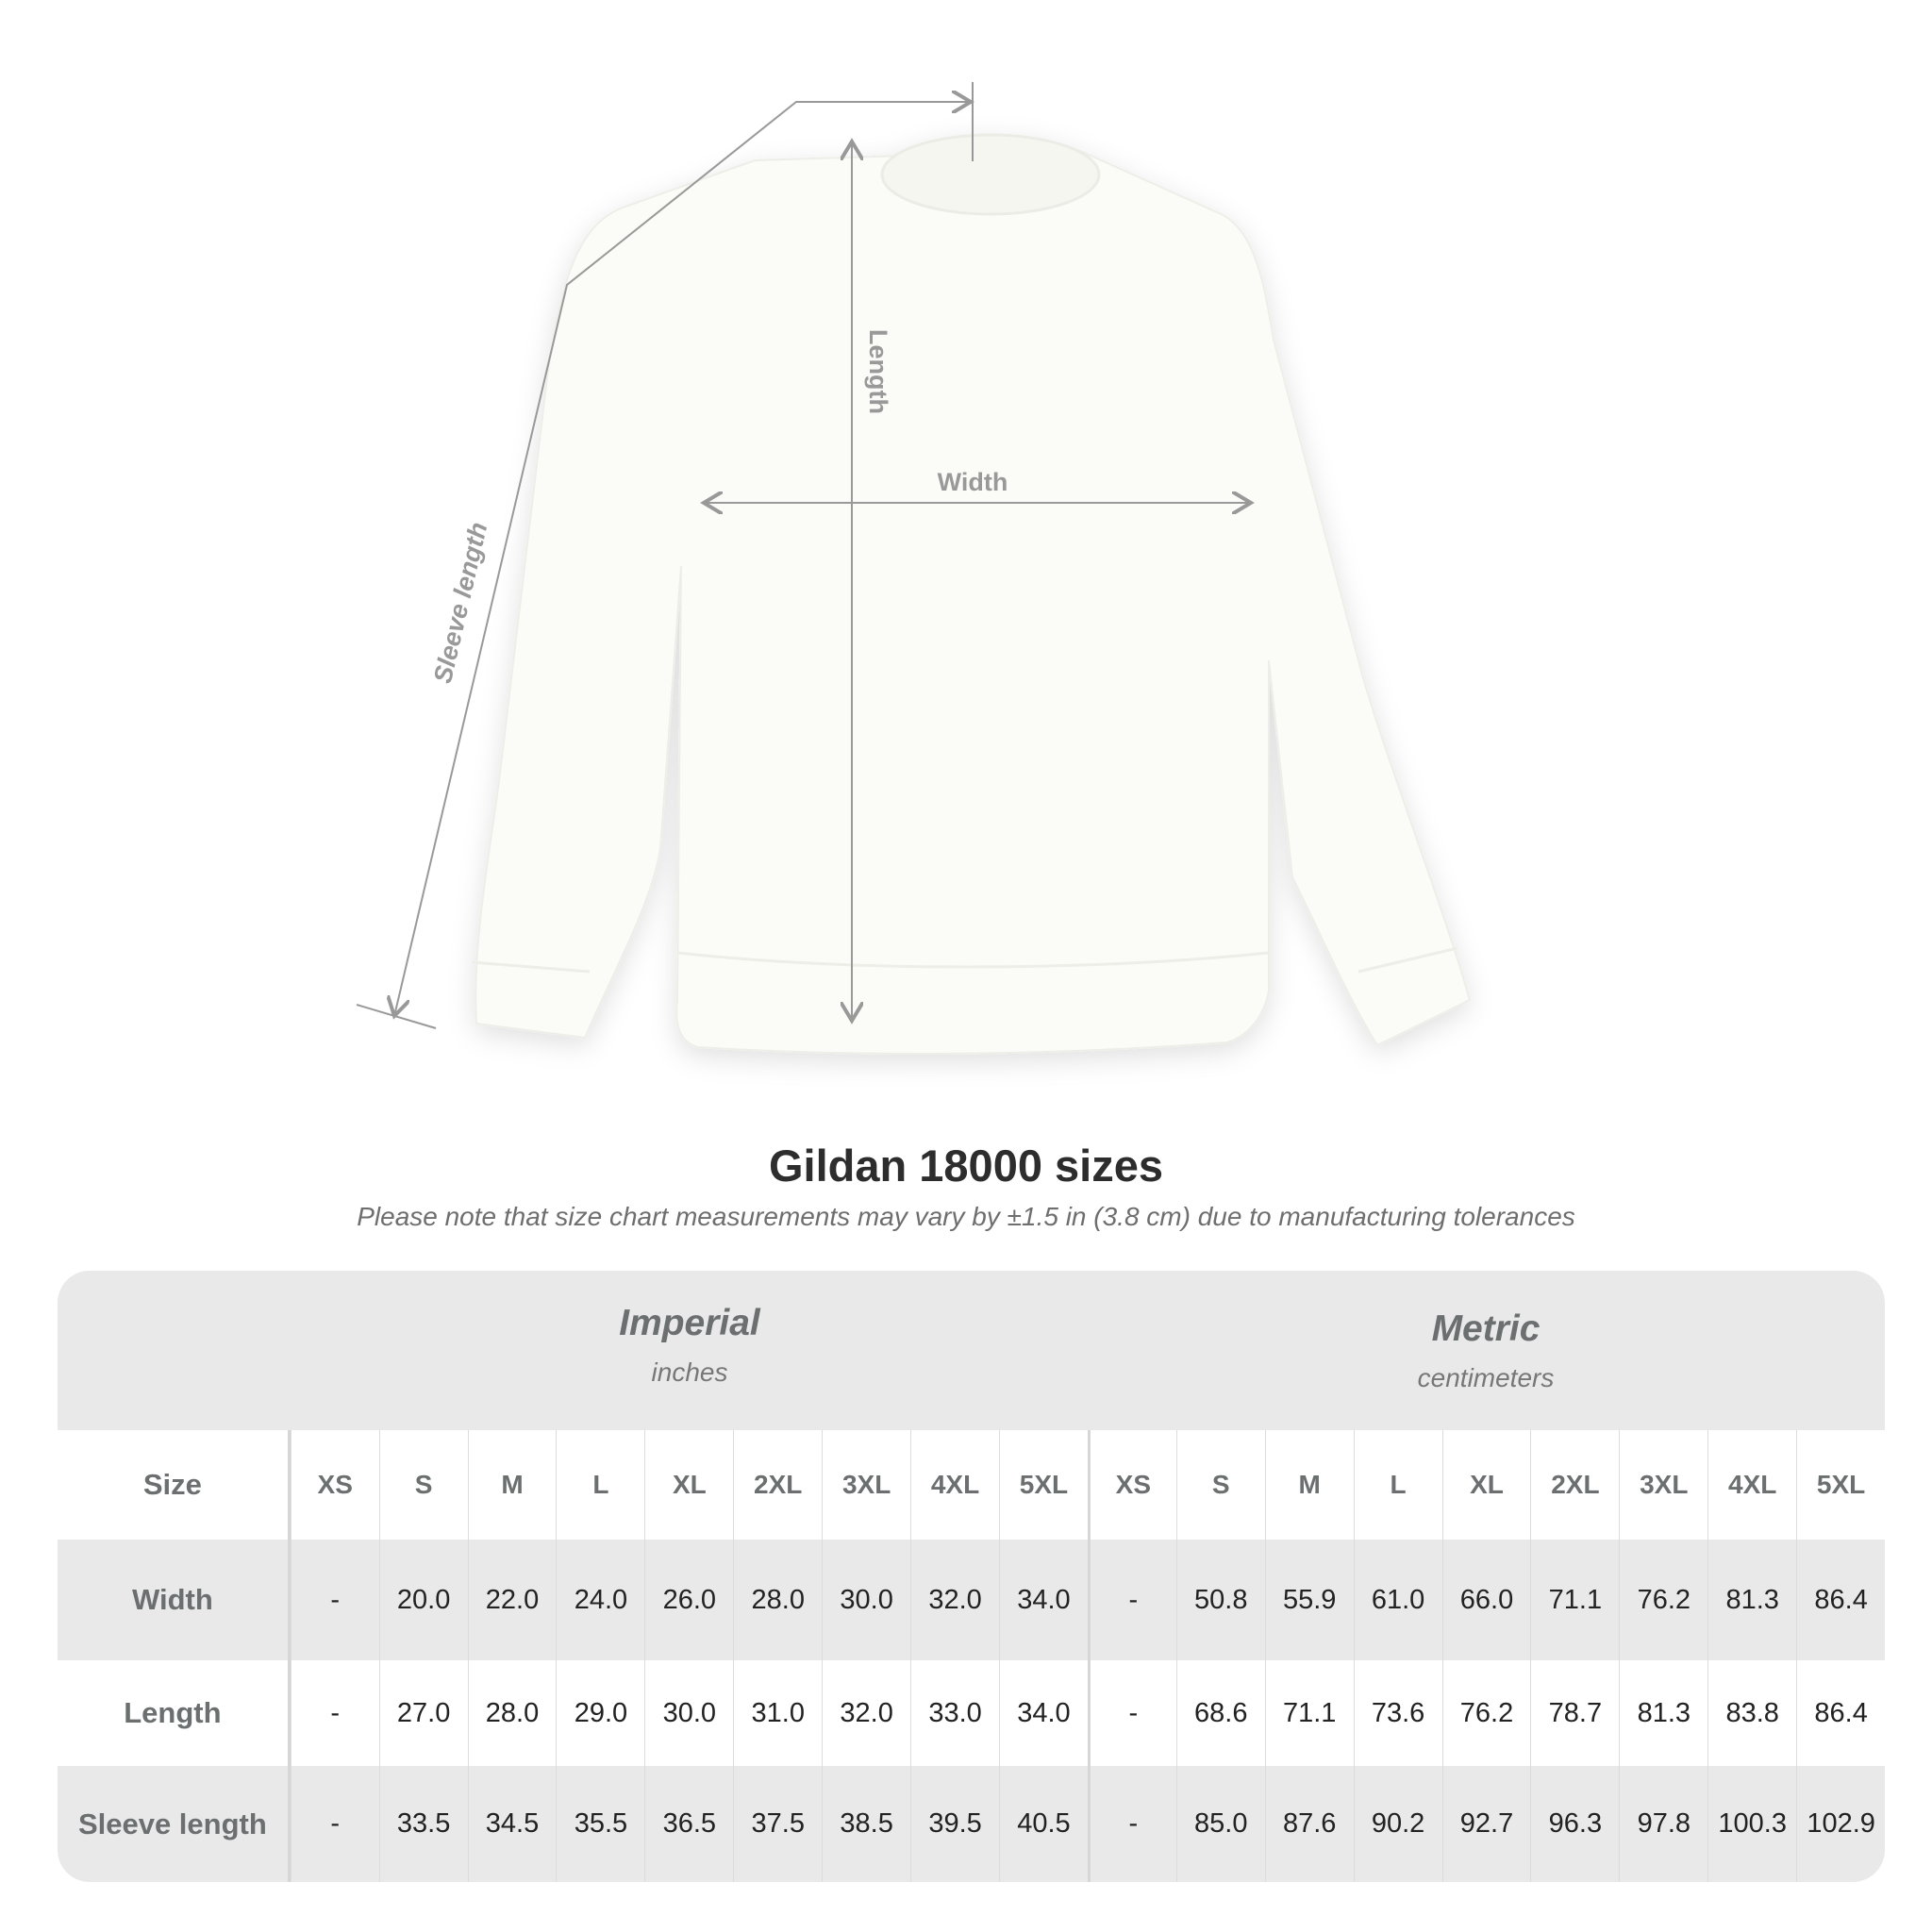 Image resolution: width=1932 pixels, height=1932 pixels. What do you see at coordinates (1841, 1485) in the screenshot?
I see `metric-size-header: 5XL` at bounding box center [1841, 1485].